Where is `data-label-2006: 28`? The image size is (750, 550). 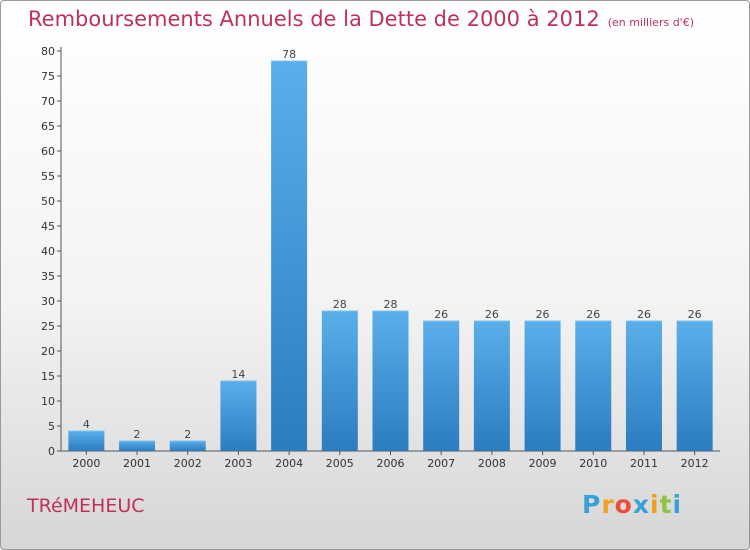
data-label-2006: 28 is located at coordinates (391, 304).